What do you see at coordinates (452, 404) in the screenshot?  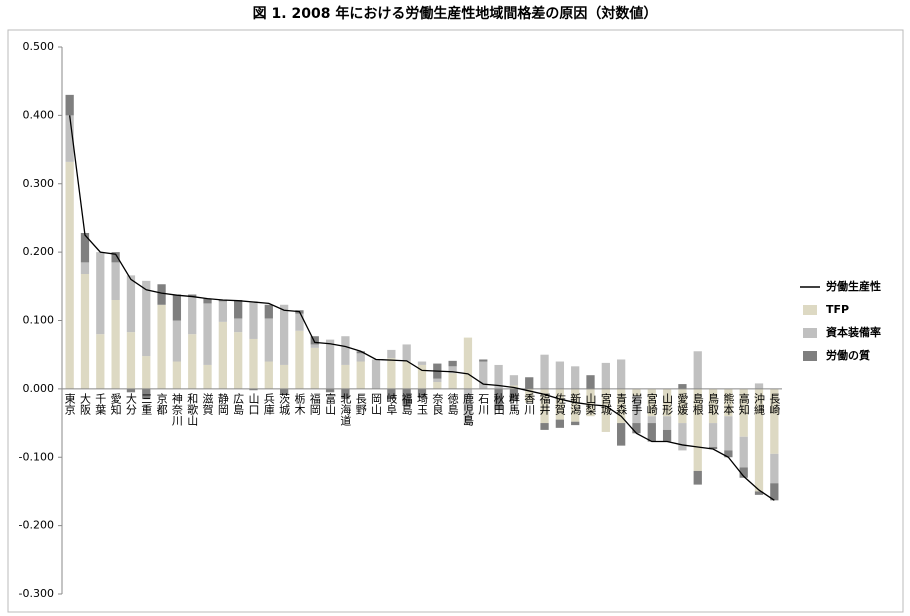 I see `x-tick-label: 徳島` at bounding box center [452, 404].